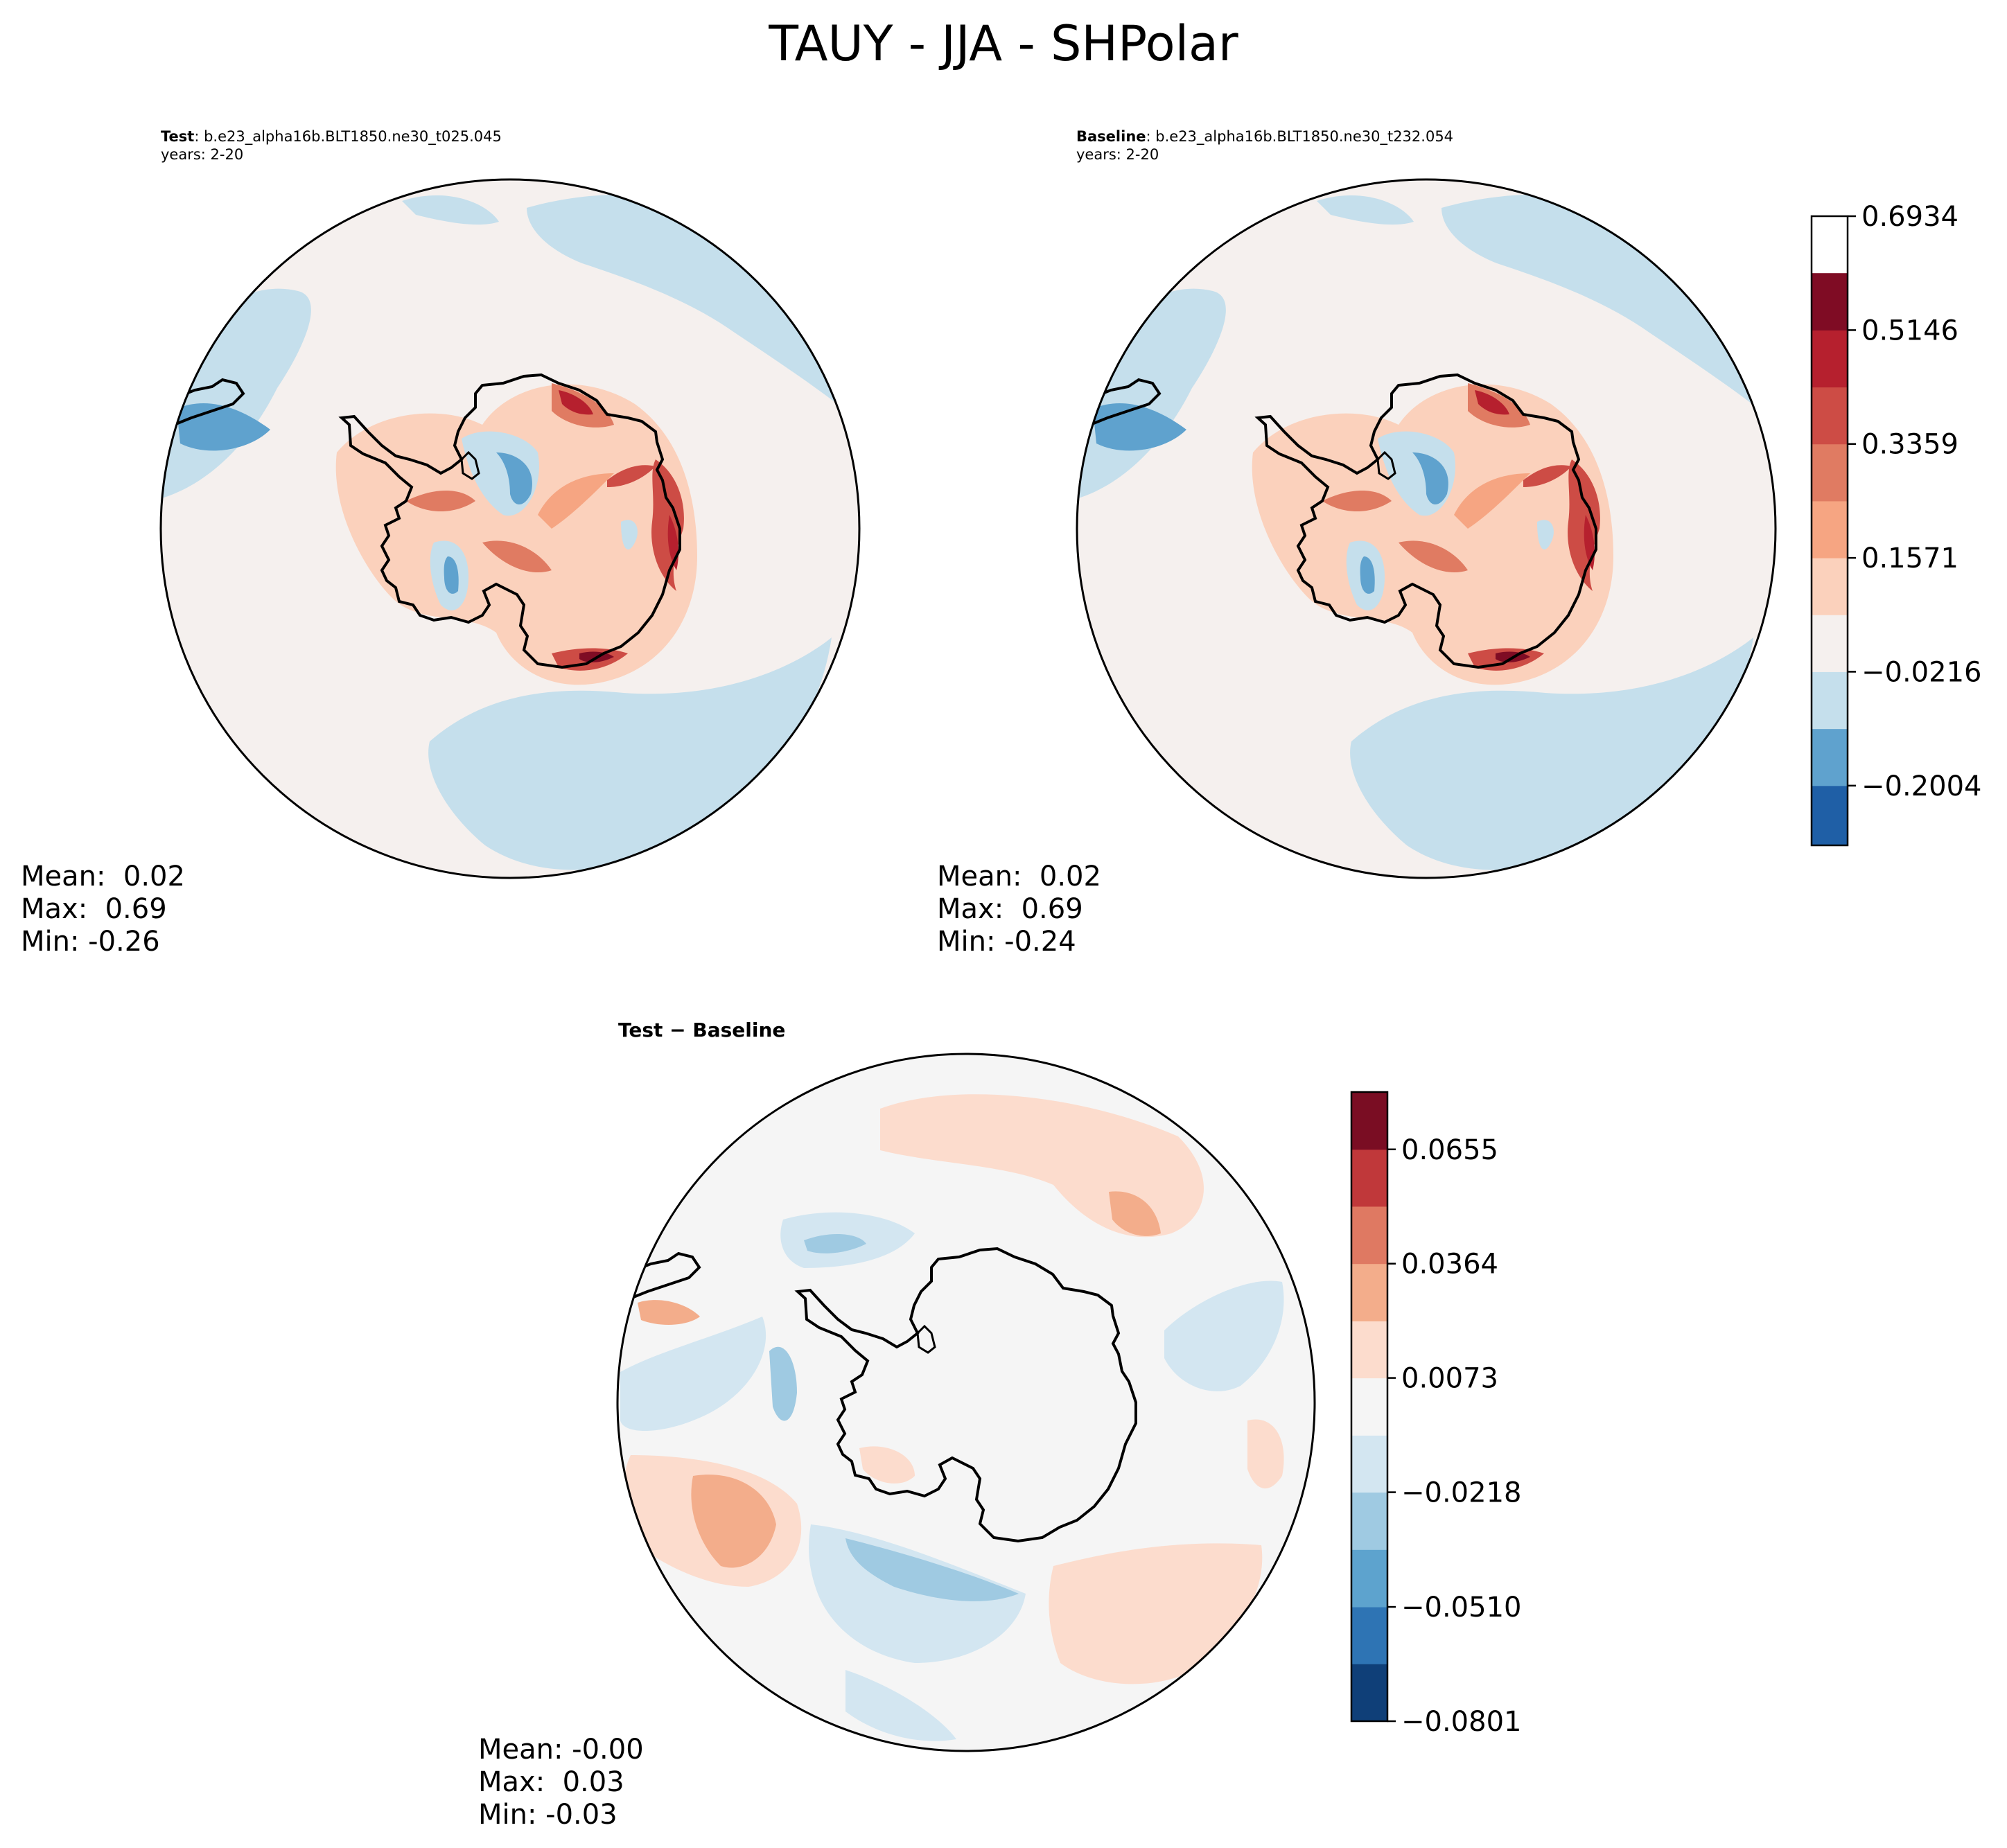  What do you see at coordinates (1365, 210) in the screenshot?
I see `baseline-region-pacific-north` at bounding box center [1365, 210].